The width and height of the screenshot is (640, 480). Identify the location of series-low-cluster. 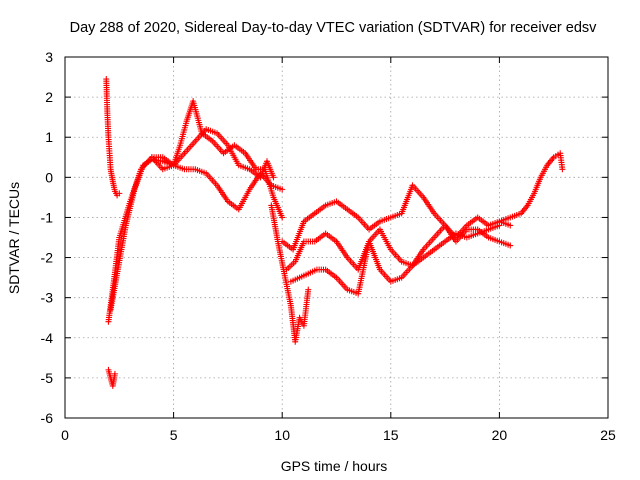
(111, 377).